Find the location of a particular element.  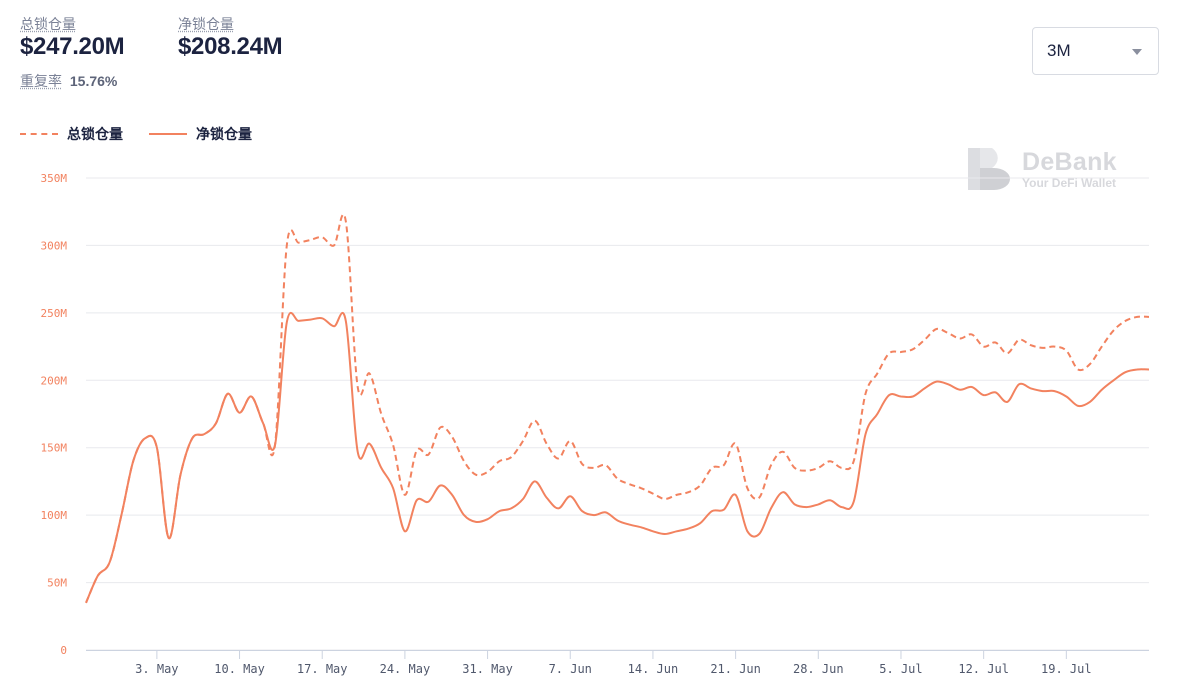

total-tvl-stat: 总锁仓量 $247.20M is located at coordinates (72, 39).